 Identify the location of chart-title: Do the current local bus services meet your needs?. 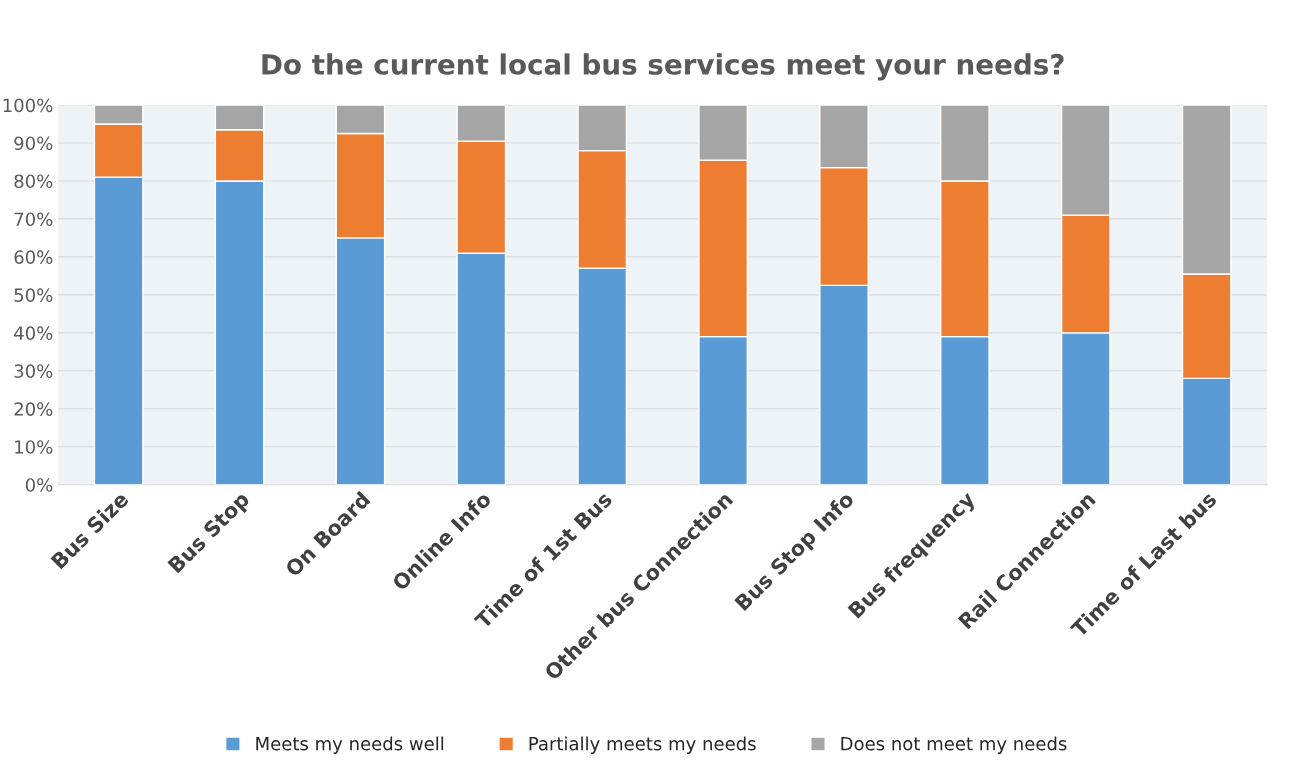
(663, 67).